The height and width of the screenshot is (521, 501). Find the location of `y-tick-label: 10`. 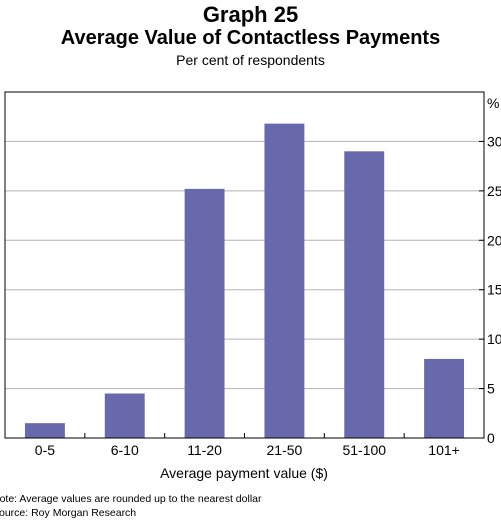

y-tick-label: 10 is located at coordinates (494, 339).